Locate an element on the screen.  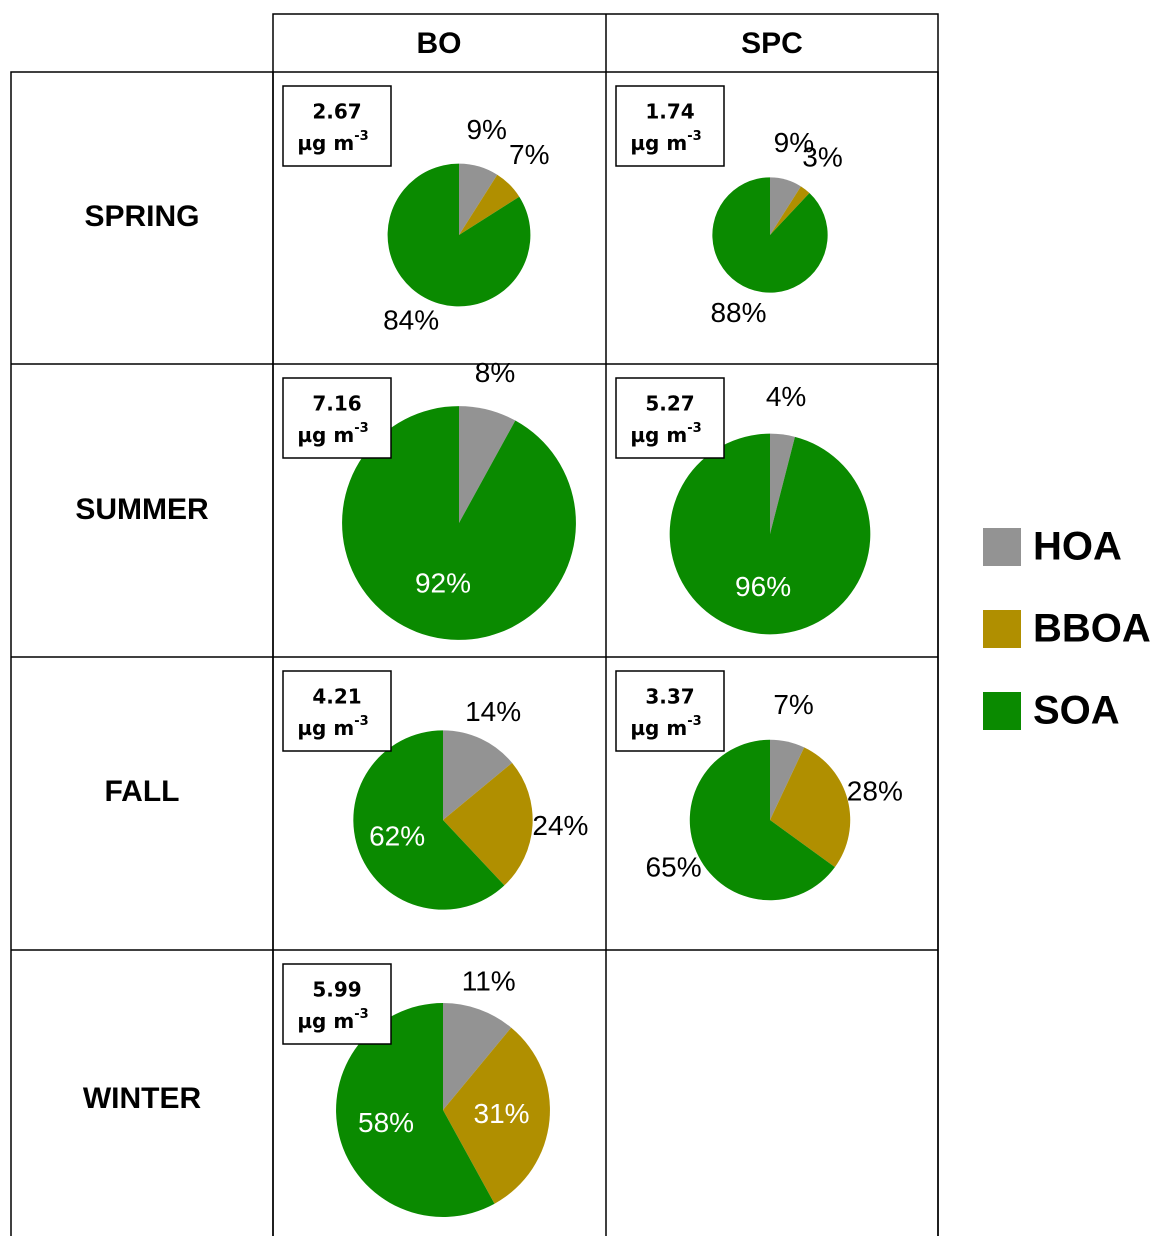
pie-label: 31% is located at coordinates (502, 1113).